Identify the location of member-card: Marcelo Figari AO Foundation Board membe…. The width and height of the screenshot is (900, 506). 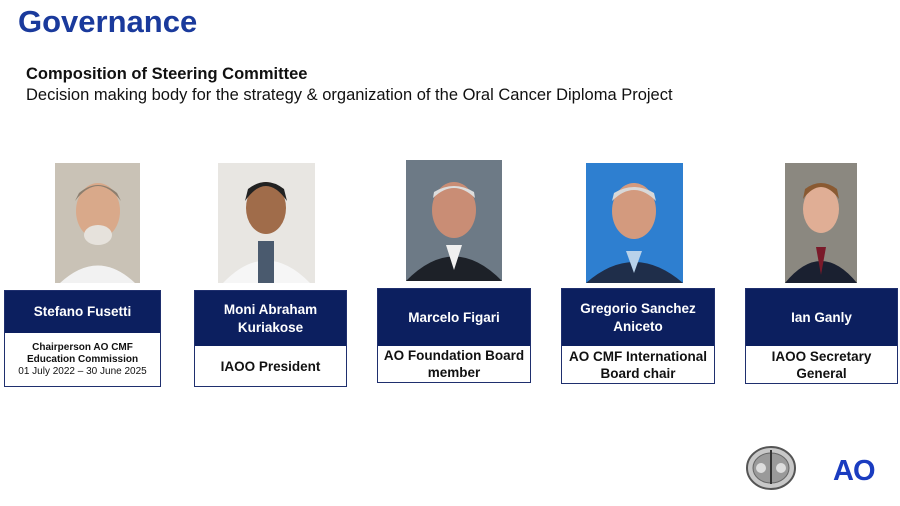
(454, 335).